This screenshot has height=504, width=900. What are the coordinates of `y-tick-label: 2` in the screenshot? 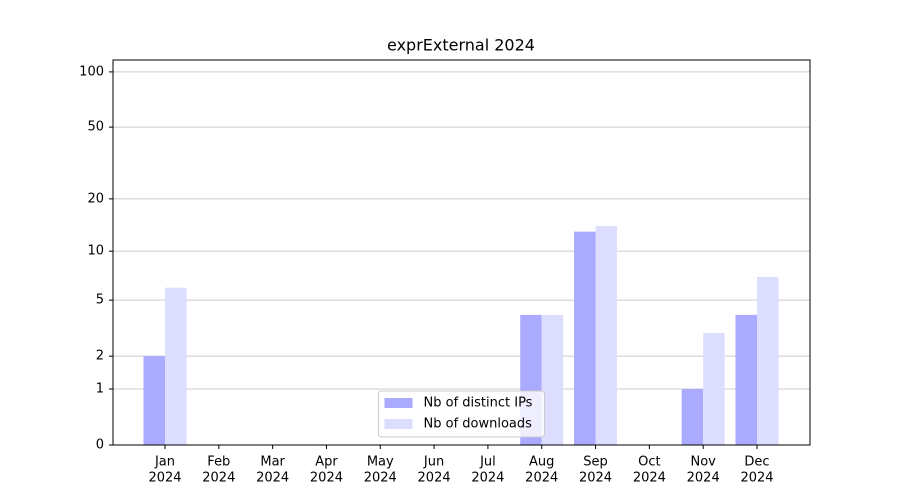 It's located at (100, 356).